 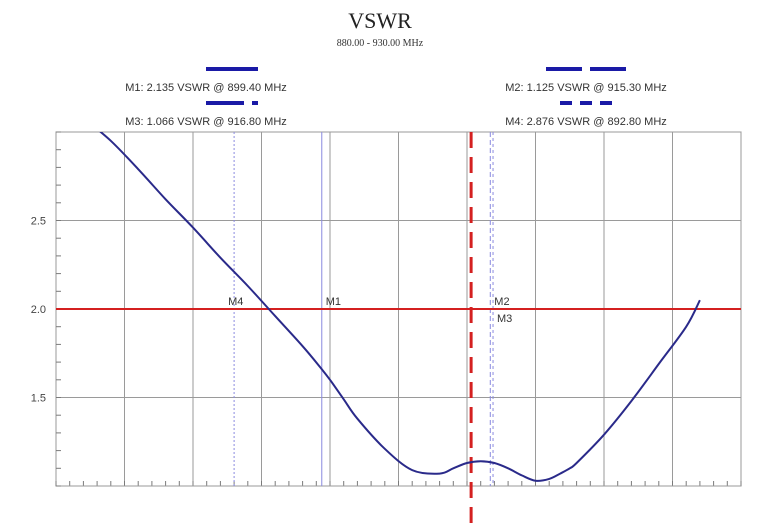 What do you see at coordinates (38, 310) in the screenshot?
I see `y-tick-label: 2.0` at bounding box center [38, 310].